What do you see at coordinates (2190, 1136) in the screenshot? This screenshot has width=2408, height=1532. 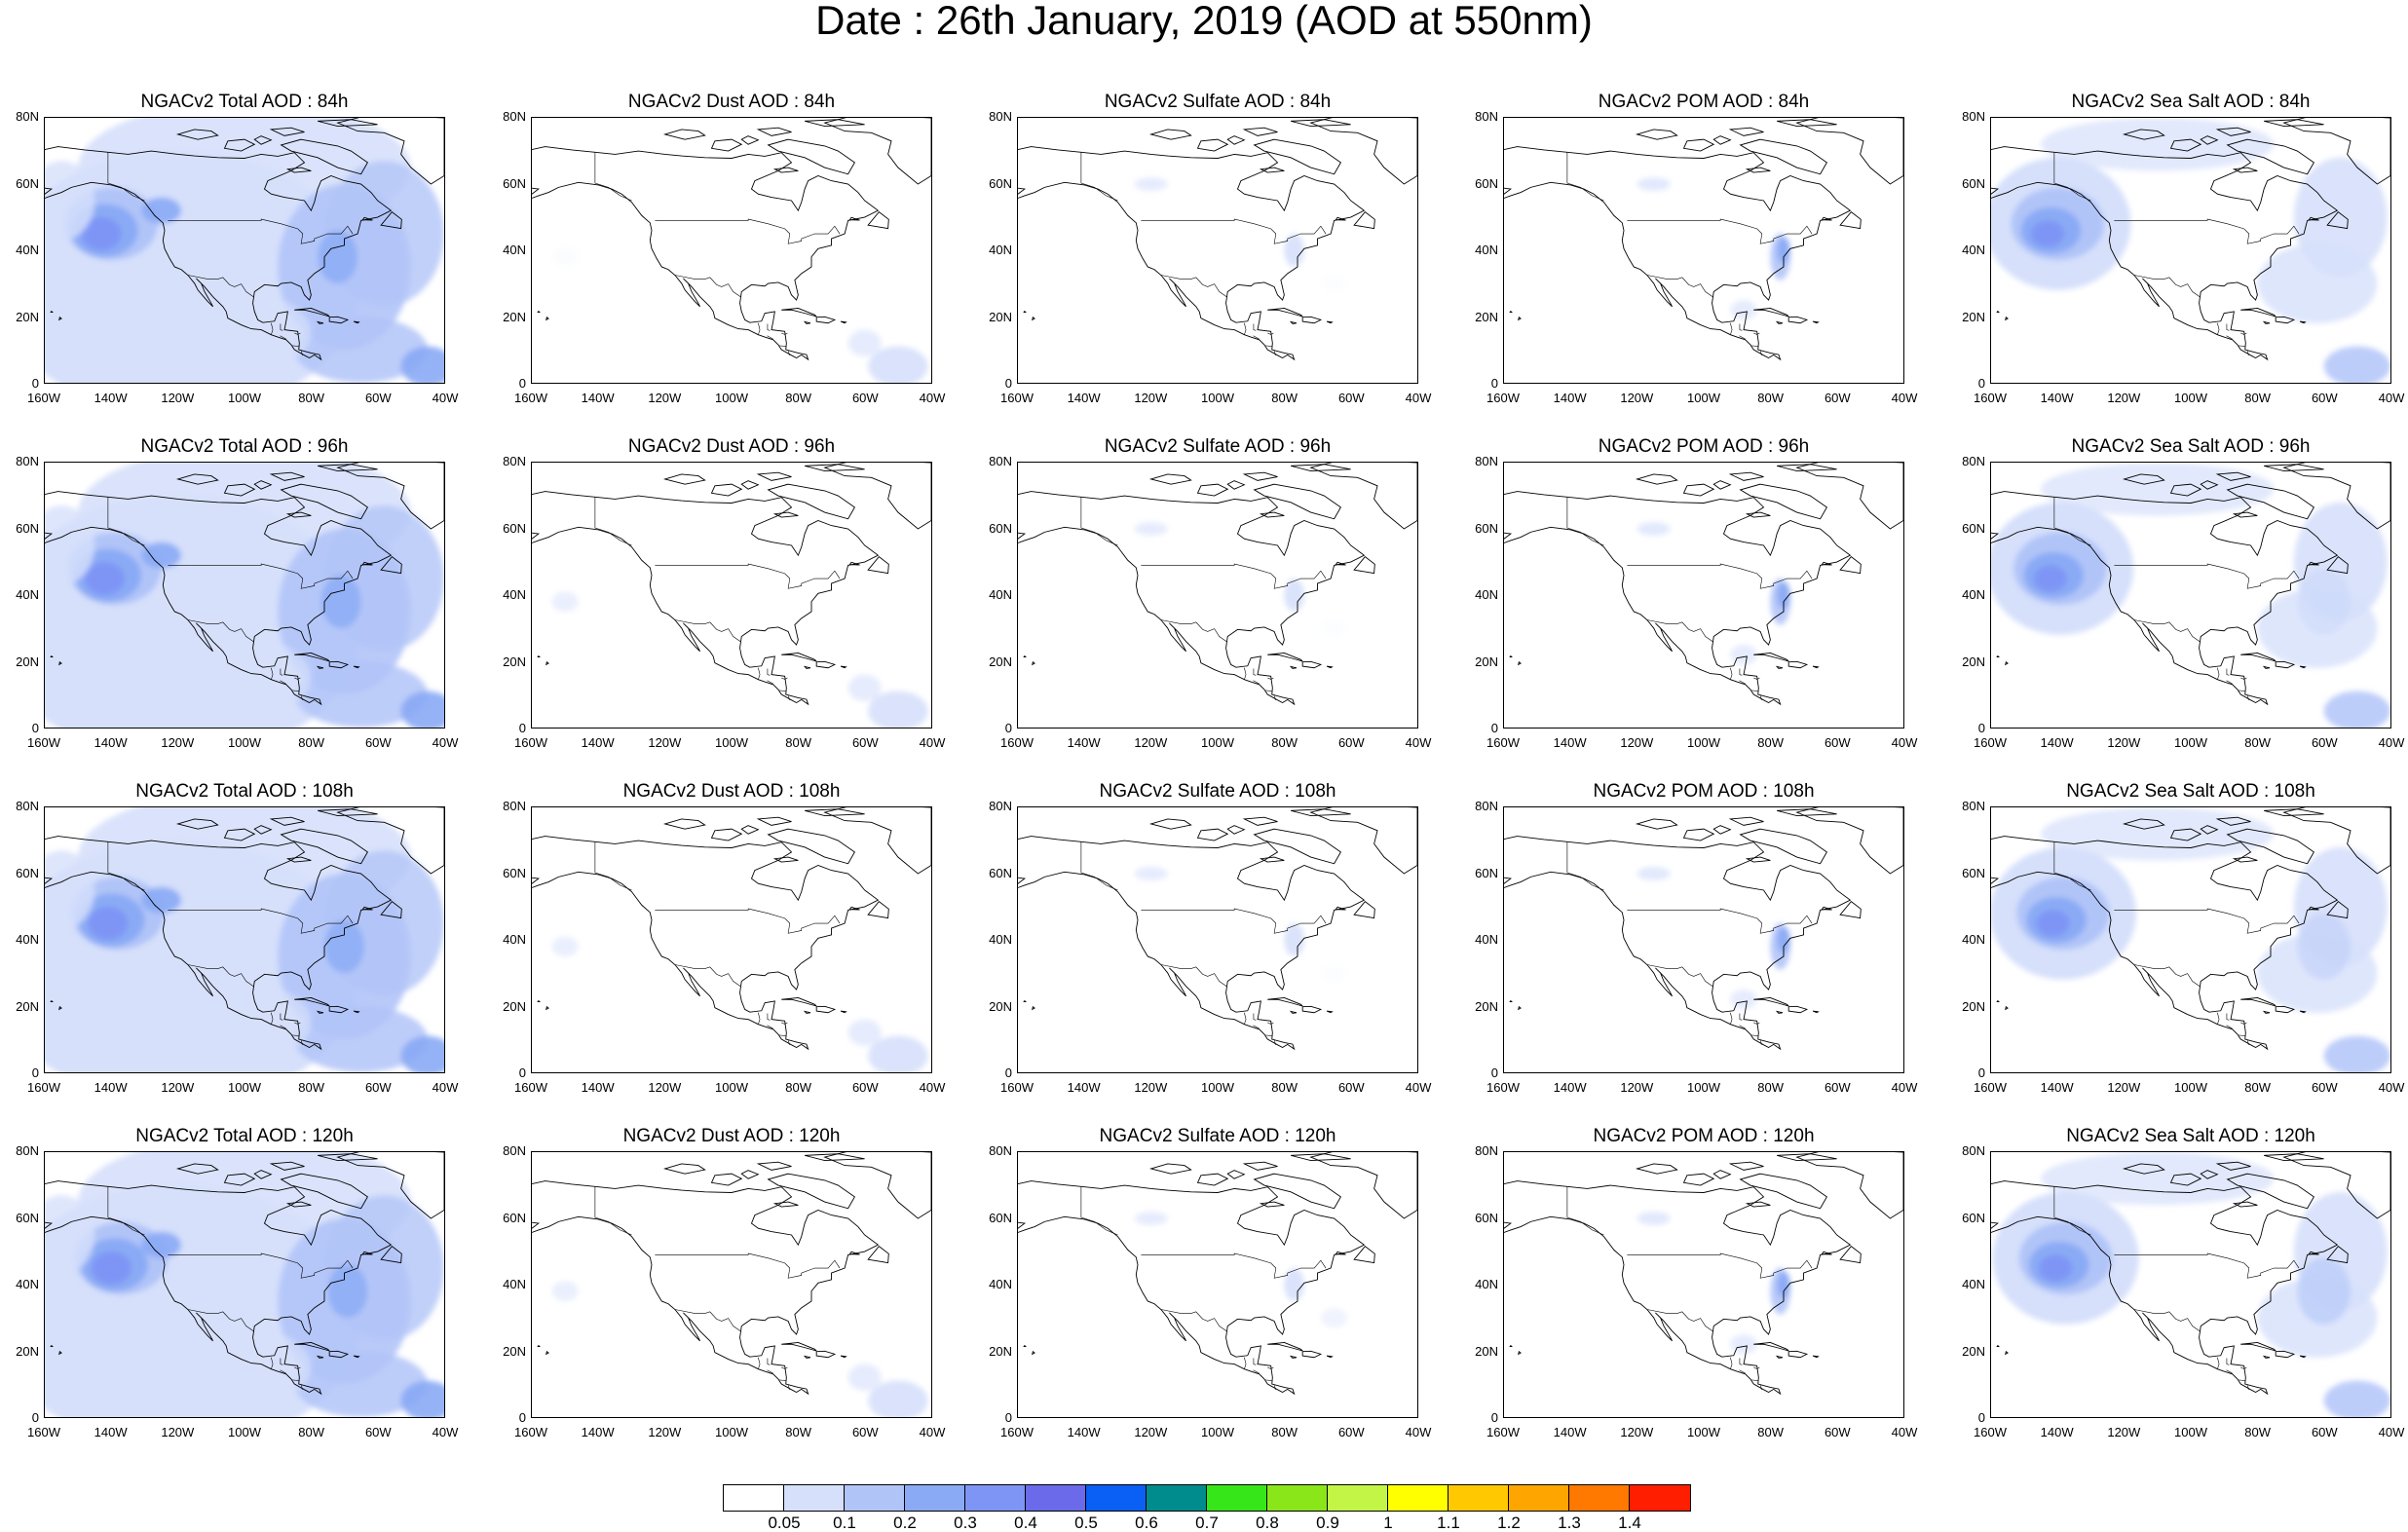 I see `panel-title: NGACv2 Sea Salt AOD : 120h` at bounding box center [2190, 1136].